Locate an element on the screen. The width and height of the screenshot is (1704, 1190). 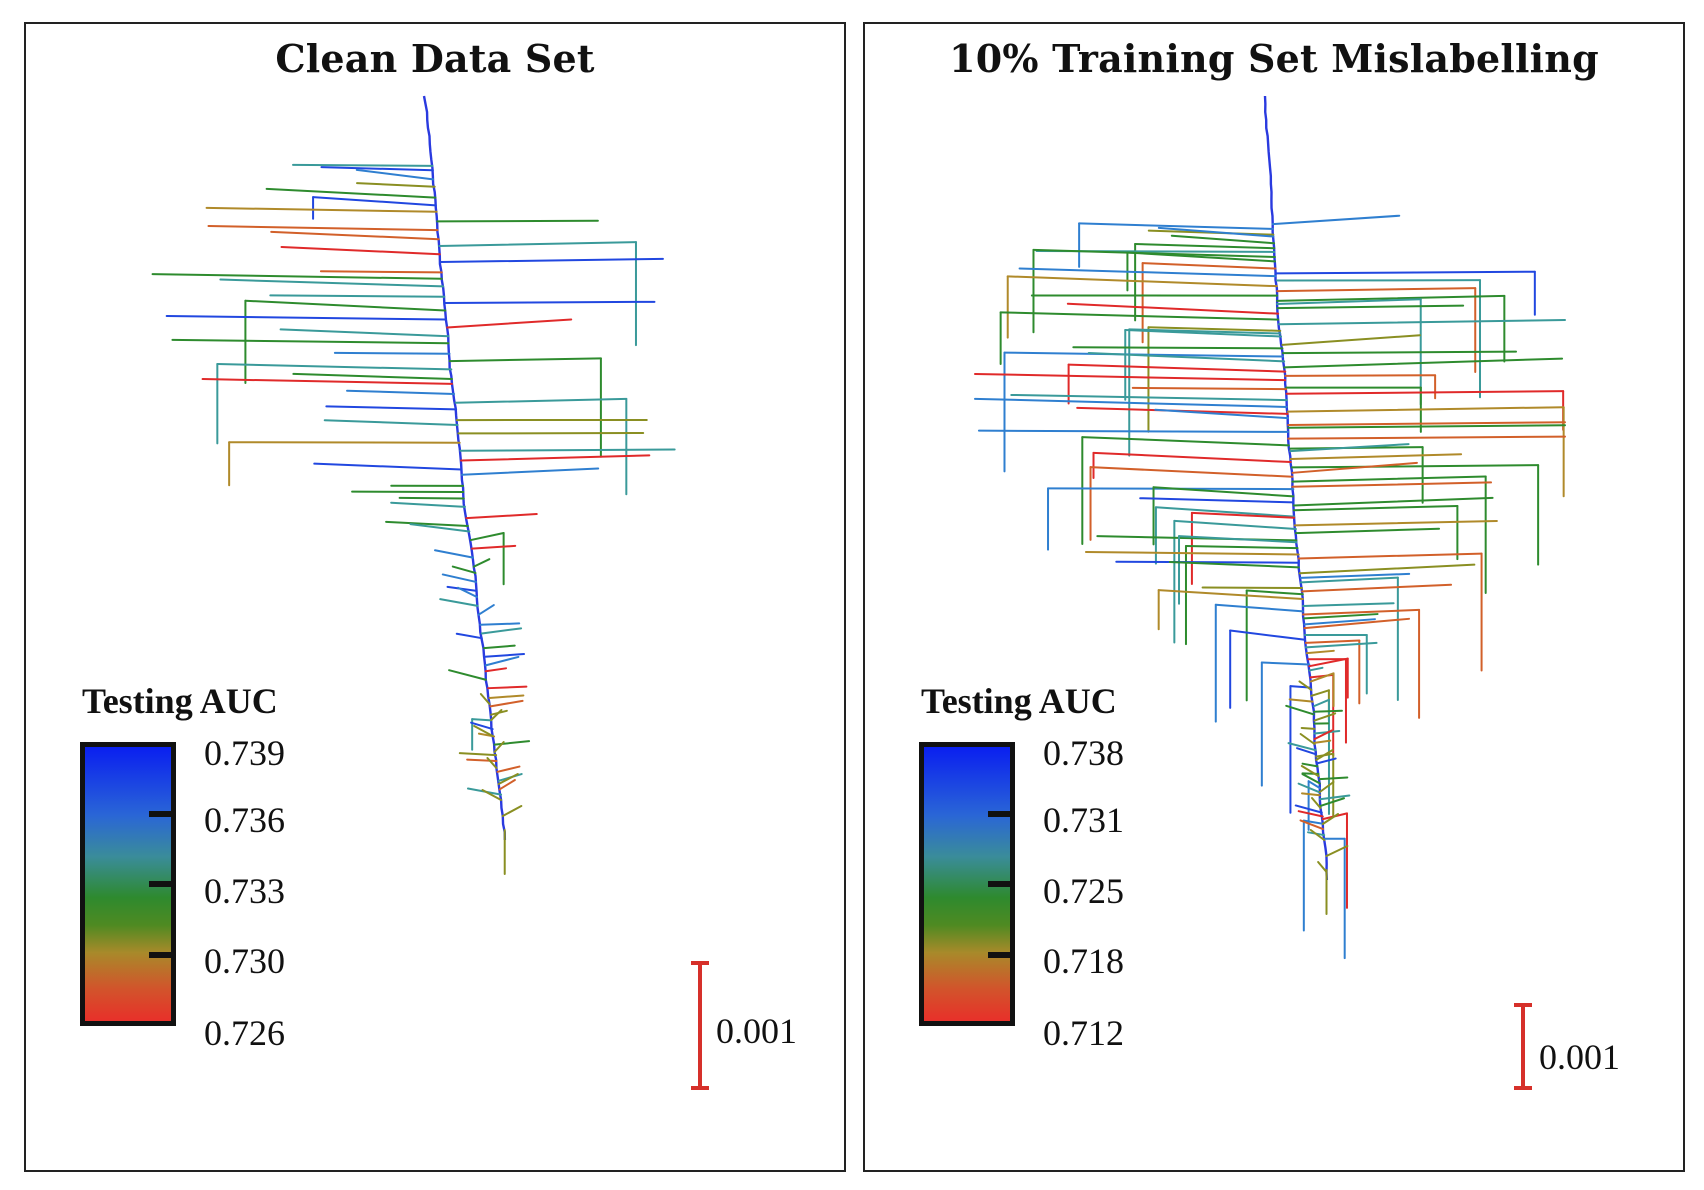
colorbar-tick-label: 0.736 is located at coordinates (244, 820).